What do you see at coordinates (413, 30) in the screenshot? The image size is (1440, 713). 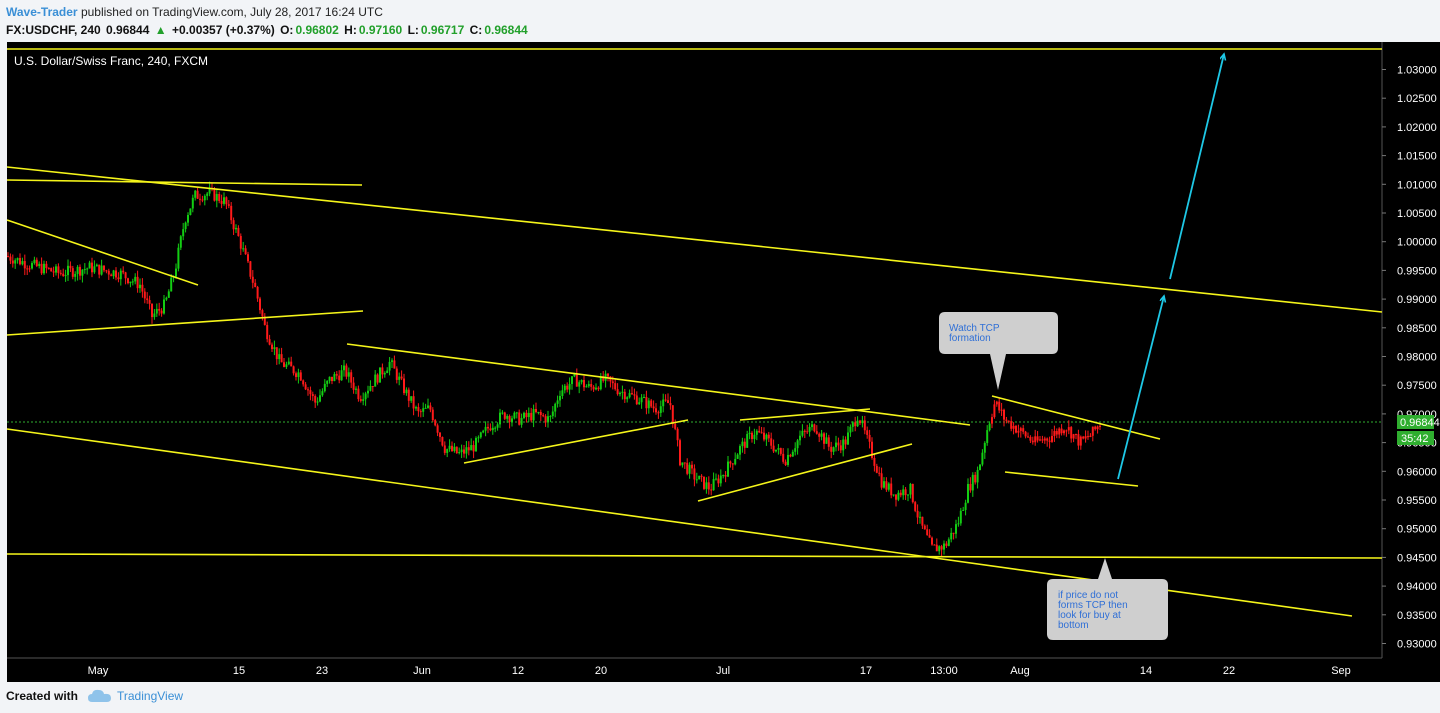 I see `low-label: L:` at bounding box center [413, 30].